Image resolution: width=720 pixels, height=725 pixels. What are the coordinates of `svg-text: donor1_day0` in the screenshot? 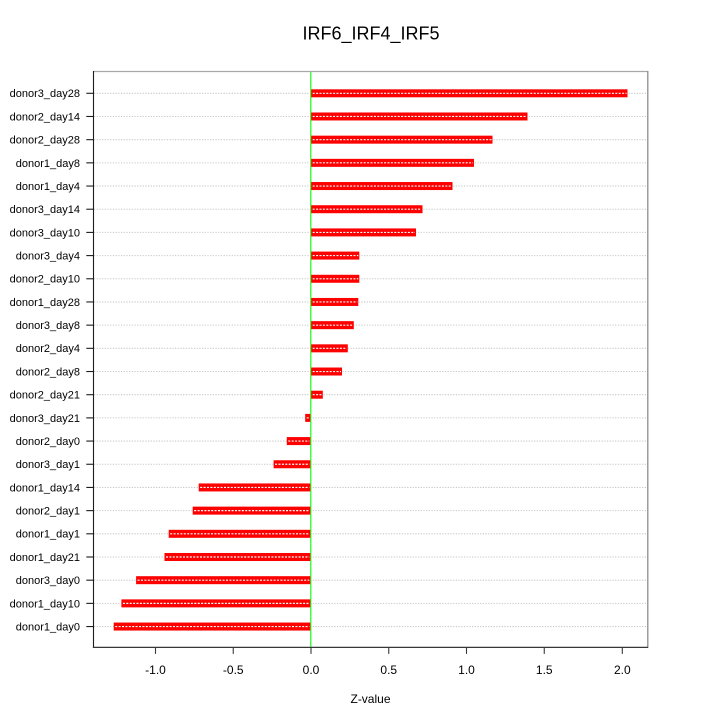 It's located at (48, 627).